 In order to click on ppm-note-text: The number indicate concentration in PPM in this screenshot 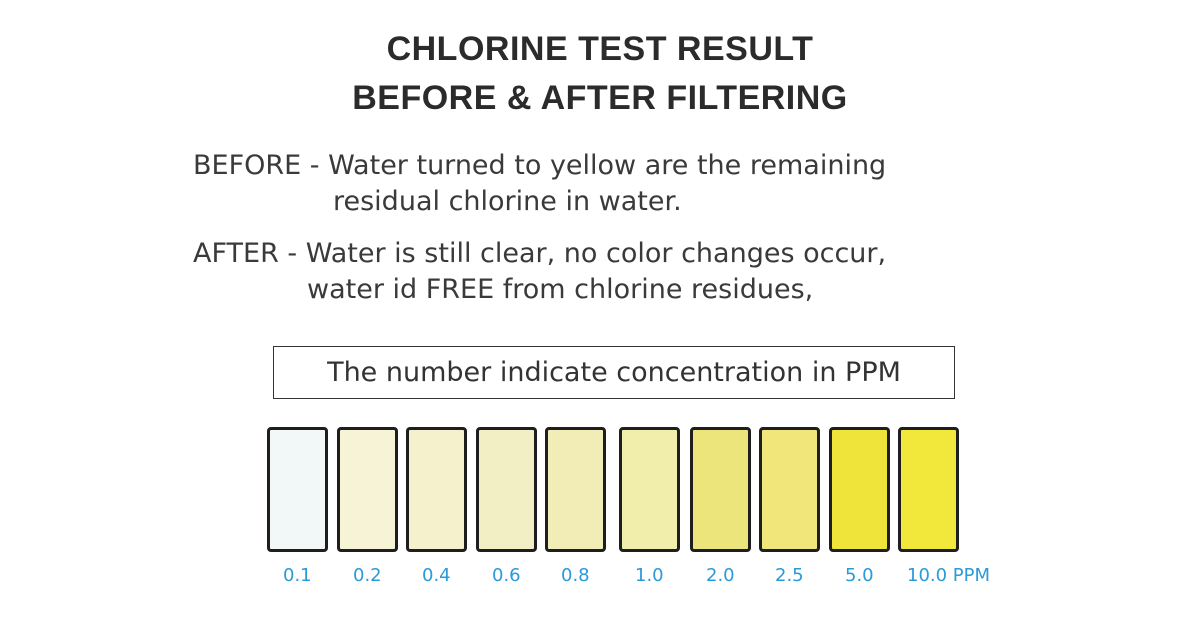, I will do `click(614, 372)`.